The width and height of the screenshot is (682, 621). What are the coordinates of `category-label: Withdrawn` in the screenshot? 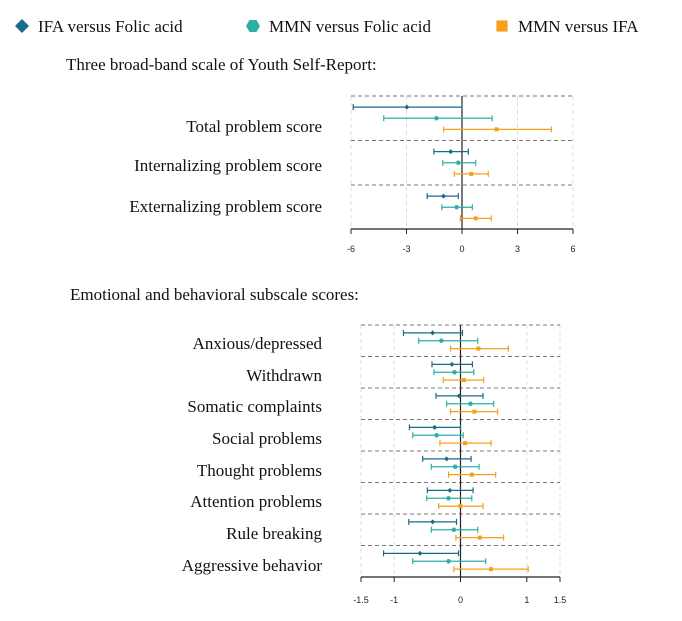 It's located at (284, 375).